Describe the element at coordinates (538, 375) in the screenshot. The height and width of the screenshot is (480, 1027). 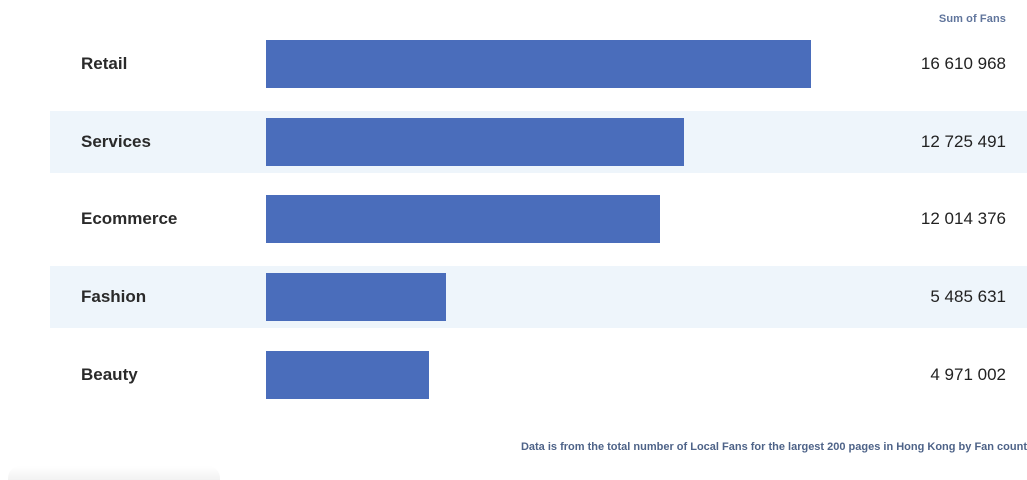
I see `chart-row-beauty: Beauty 4 971 002` at that location.